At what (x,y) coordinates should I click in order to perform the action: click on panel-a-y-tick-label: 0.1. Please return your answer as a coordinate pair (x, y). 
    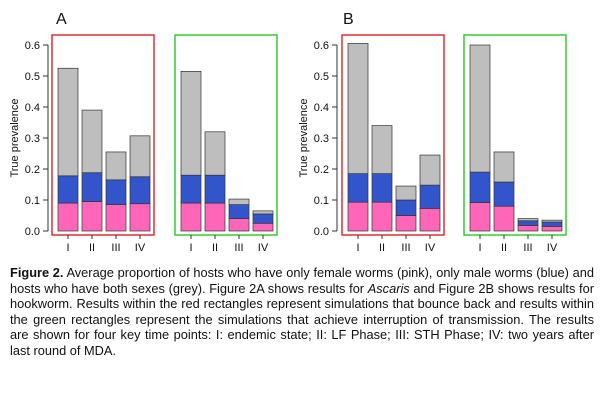
    Looking at the image, I should click on (32, 201).